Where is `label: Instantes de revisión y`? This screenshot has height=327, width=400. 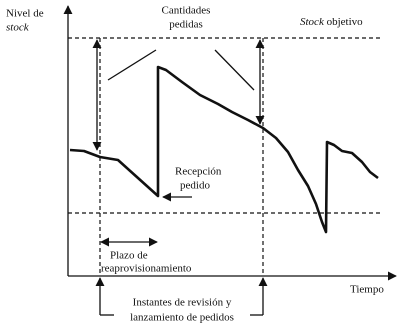 label: Instantes de revisión y is located at coordinates (182, 303).